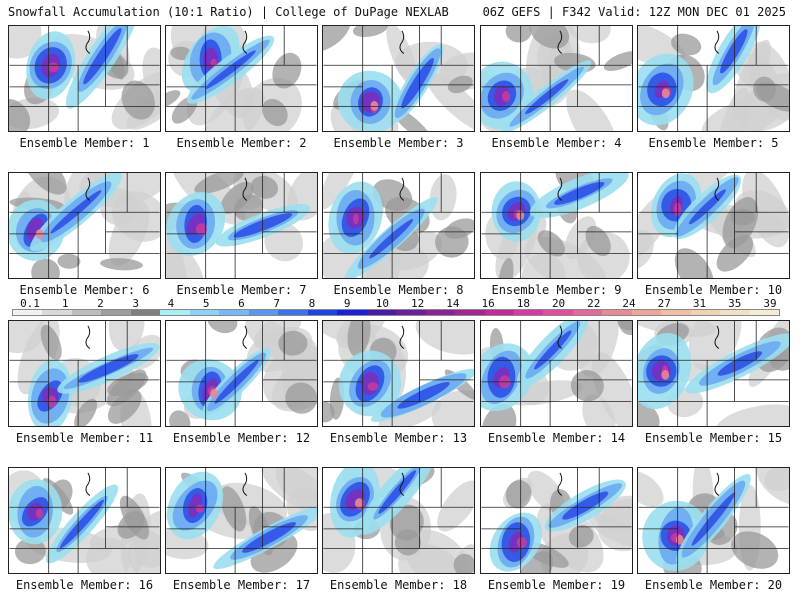 Image resolution: width=800 pixels, height=600 pixels. What do you see at coordinates (312, 303) in the screenshot?
I see `colorbar-label: 8` at bounding box center [312, 303].